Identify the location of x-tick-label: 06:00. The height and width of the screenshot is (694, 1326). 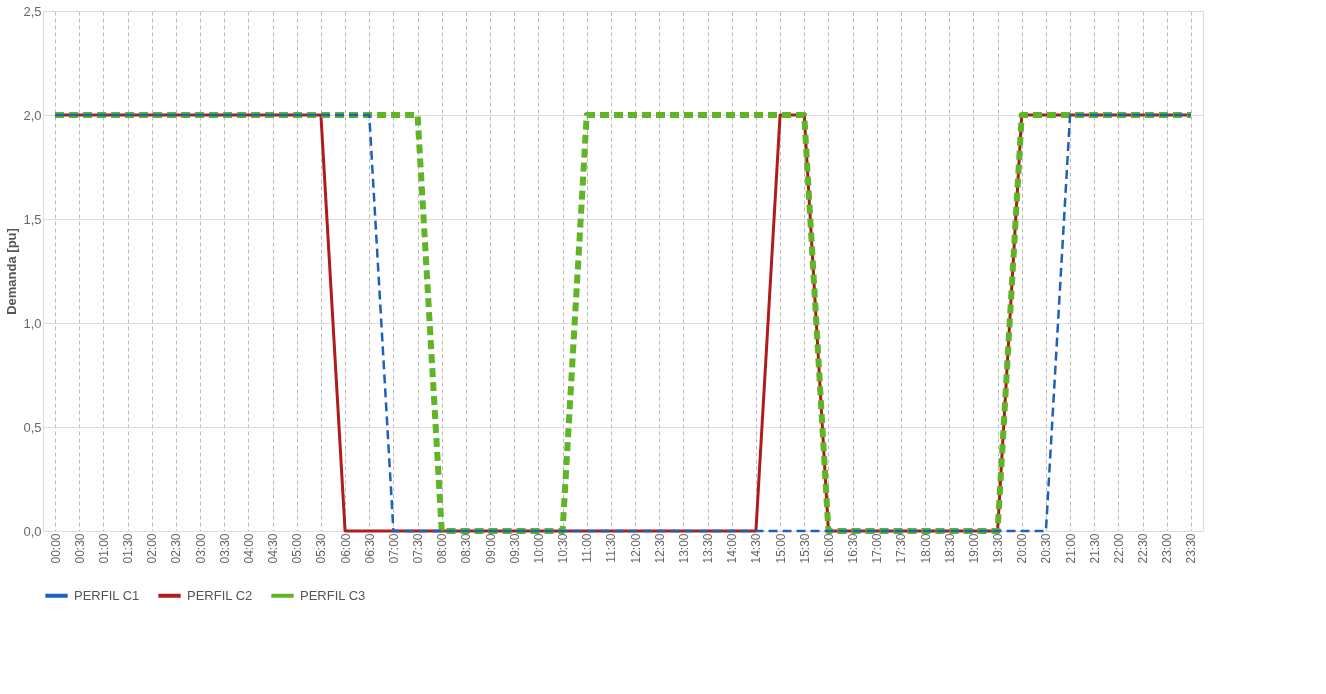
(345, 548).